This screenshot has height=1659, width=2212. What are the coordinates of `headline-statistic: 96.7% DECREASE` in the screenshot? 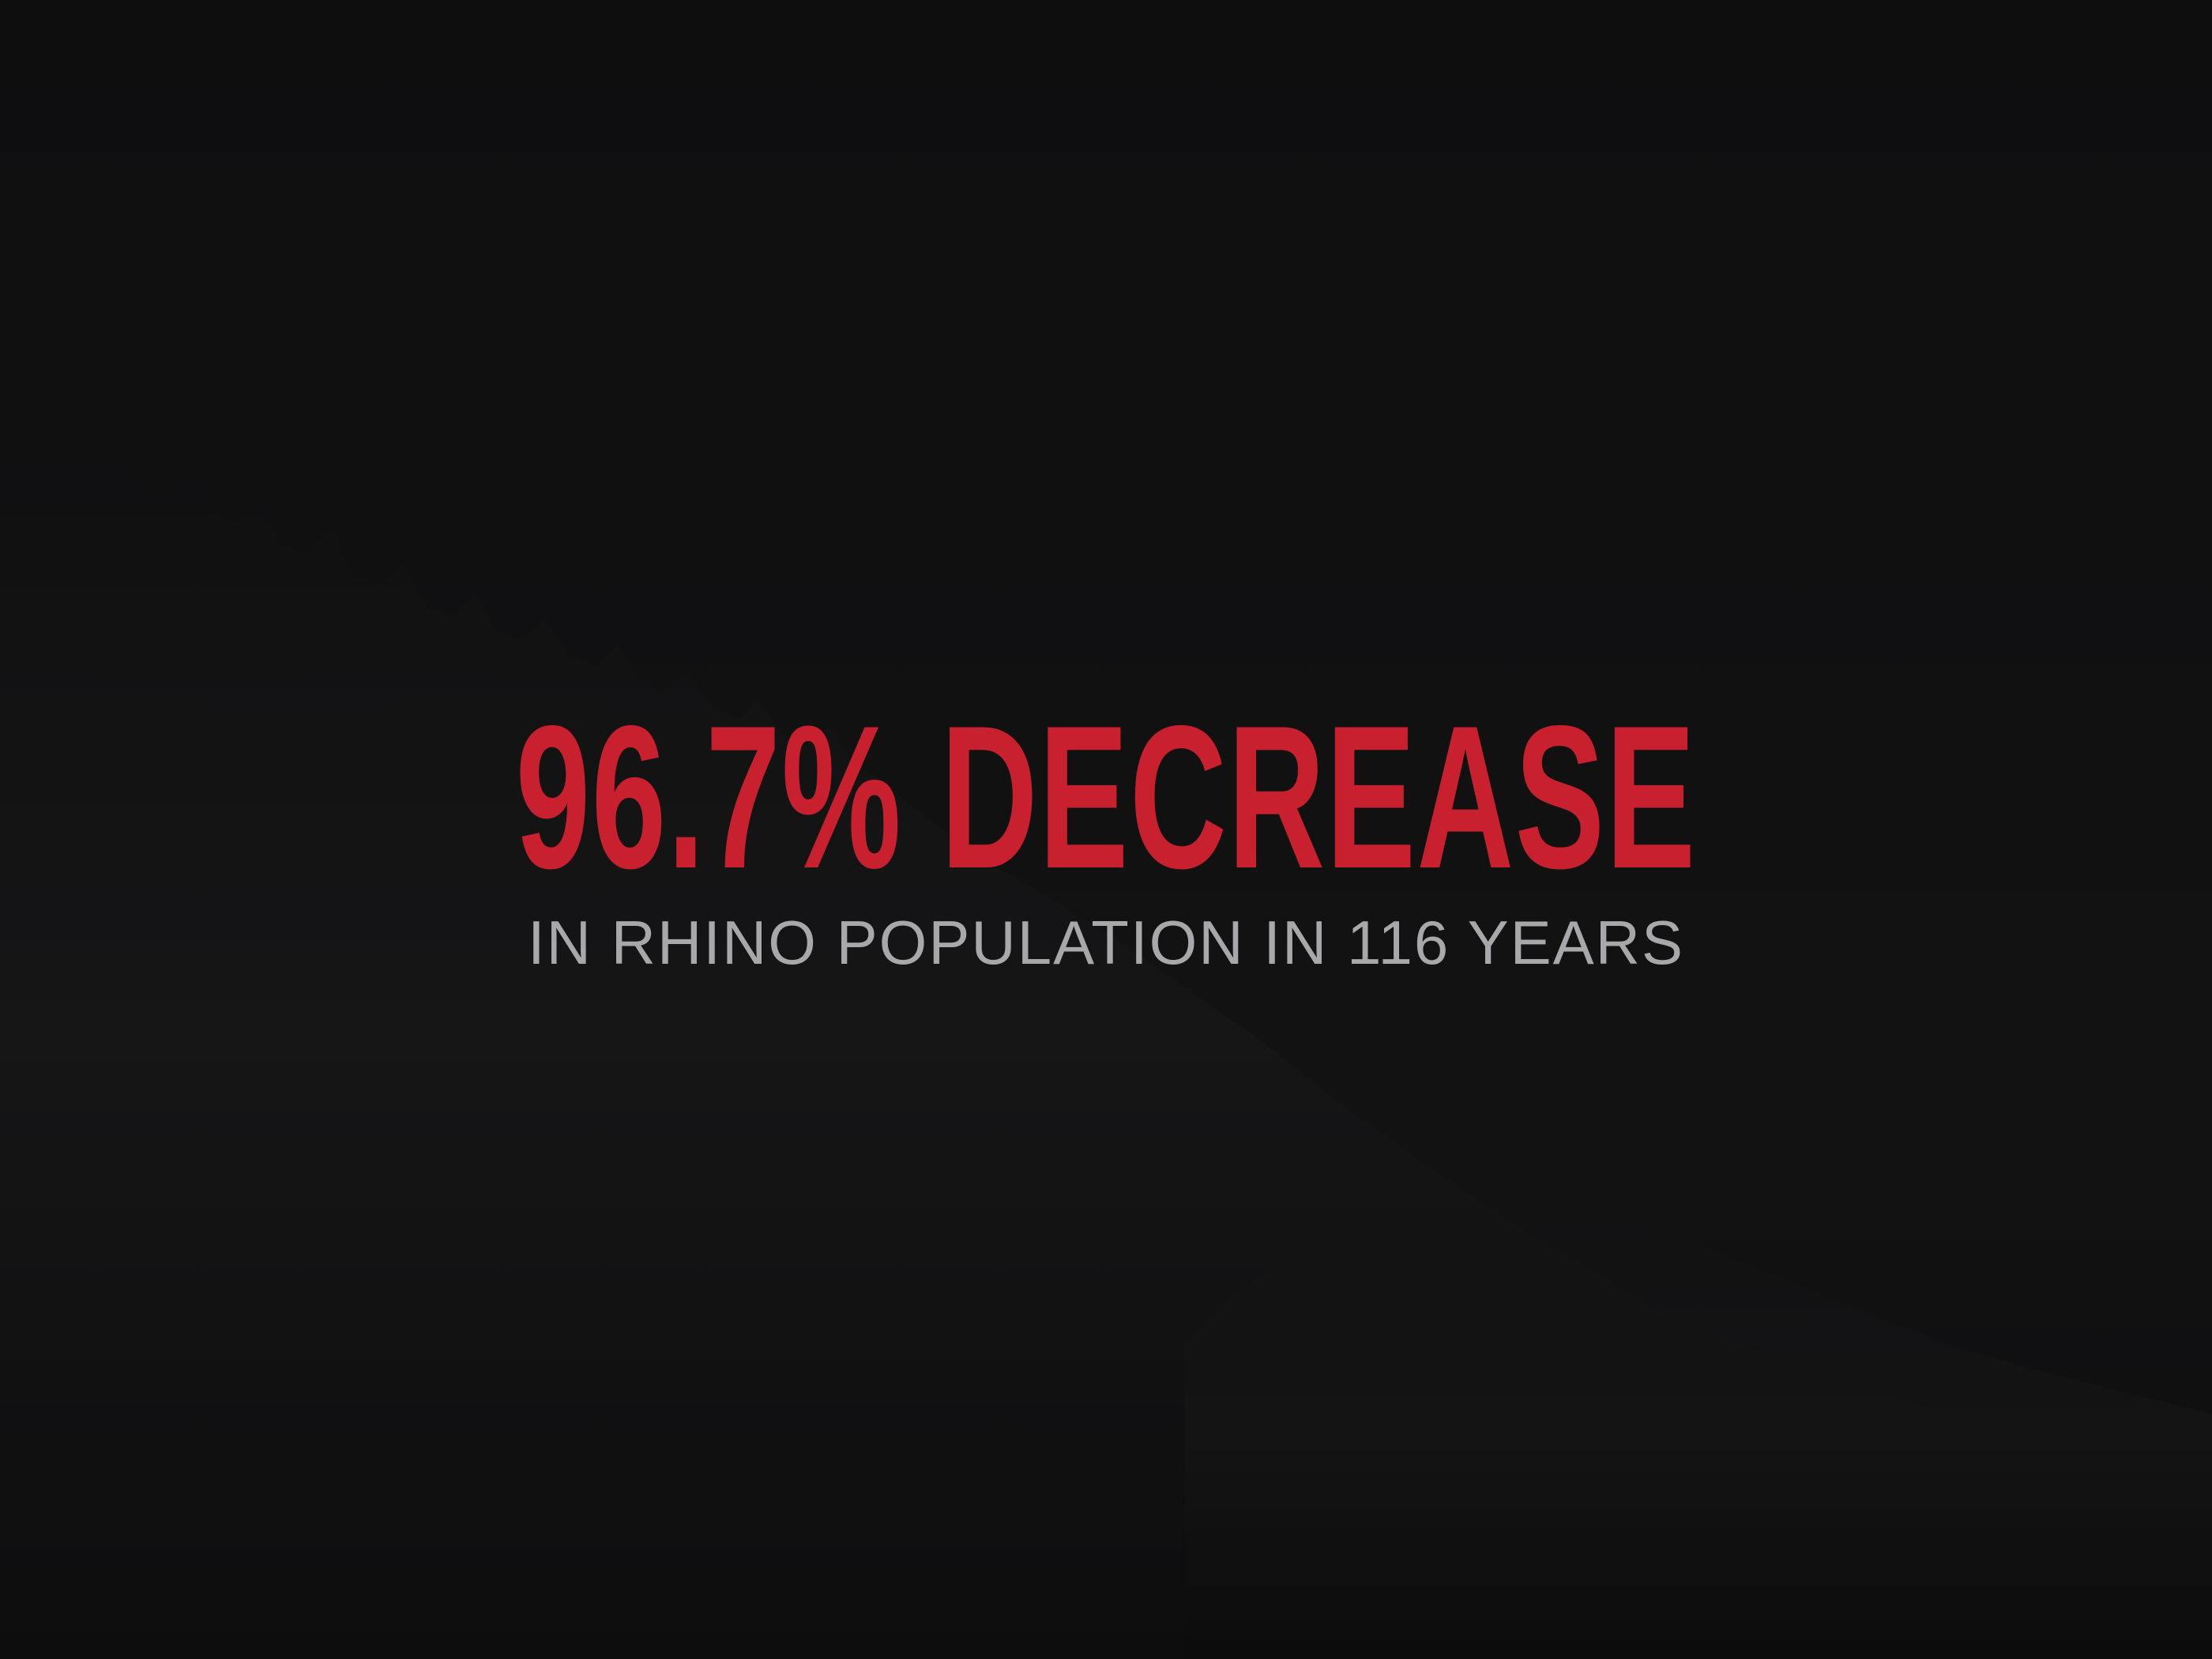 It's located at (1106, 797).